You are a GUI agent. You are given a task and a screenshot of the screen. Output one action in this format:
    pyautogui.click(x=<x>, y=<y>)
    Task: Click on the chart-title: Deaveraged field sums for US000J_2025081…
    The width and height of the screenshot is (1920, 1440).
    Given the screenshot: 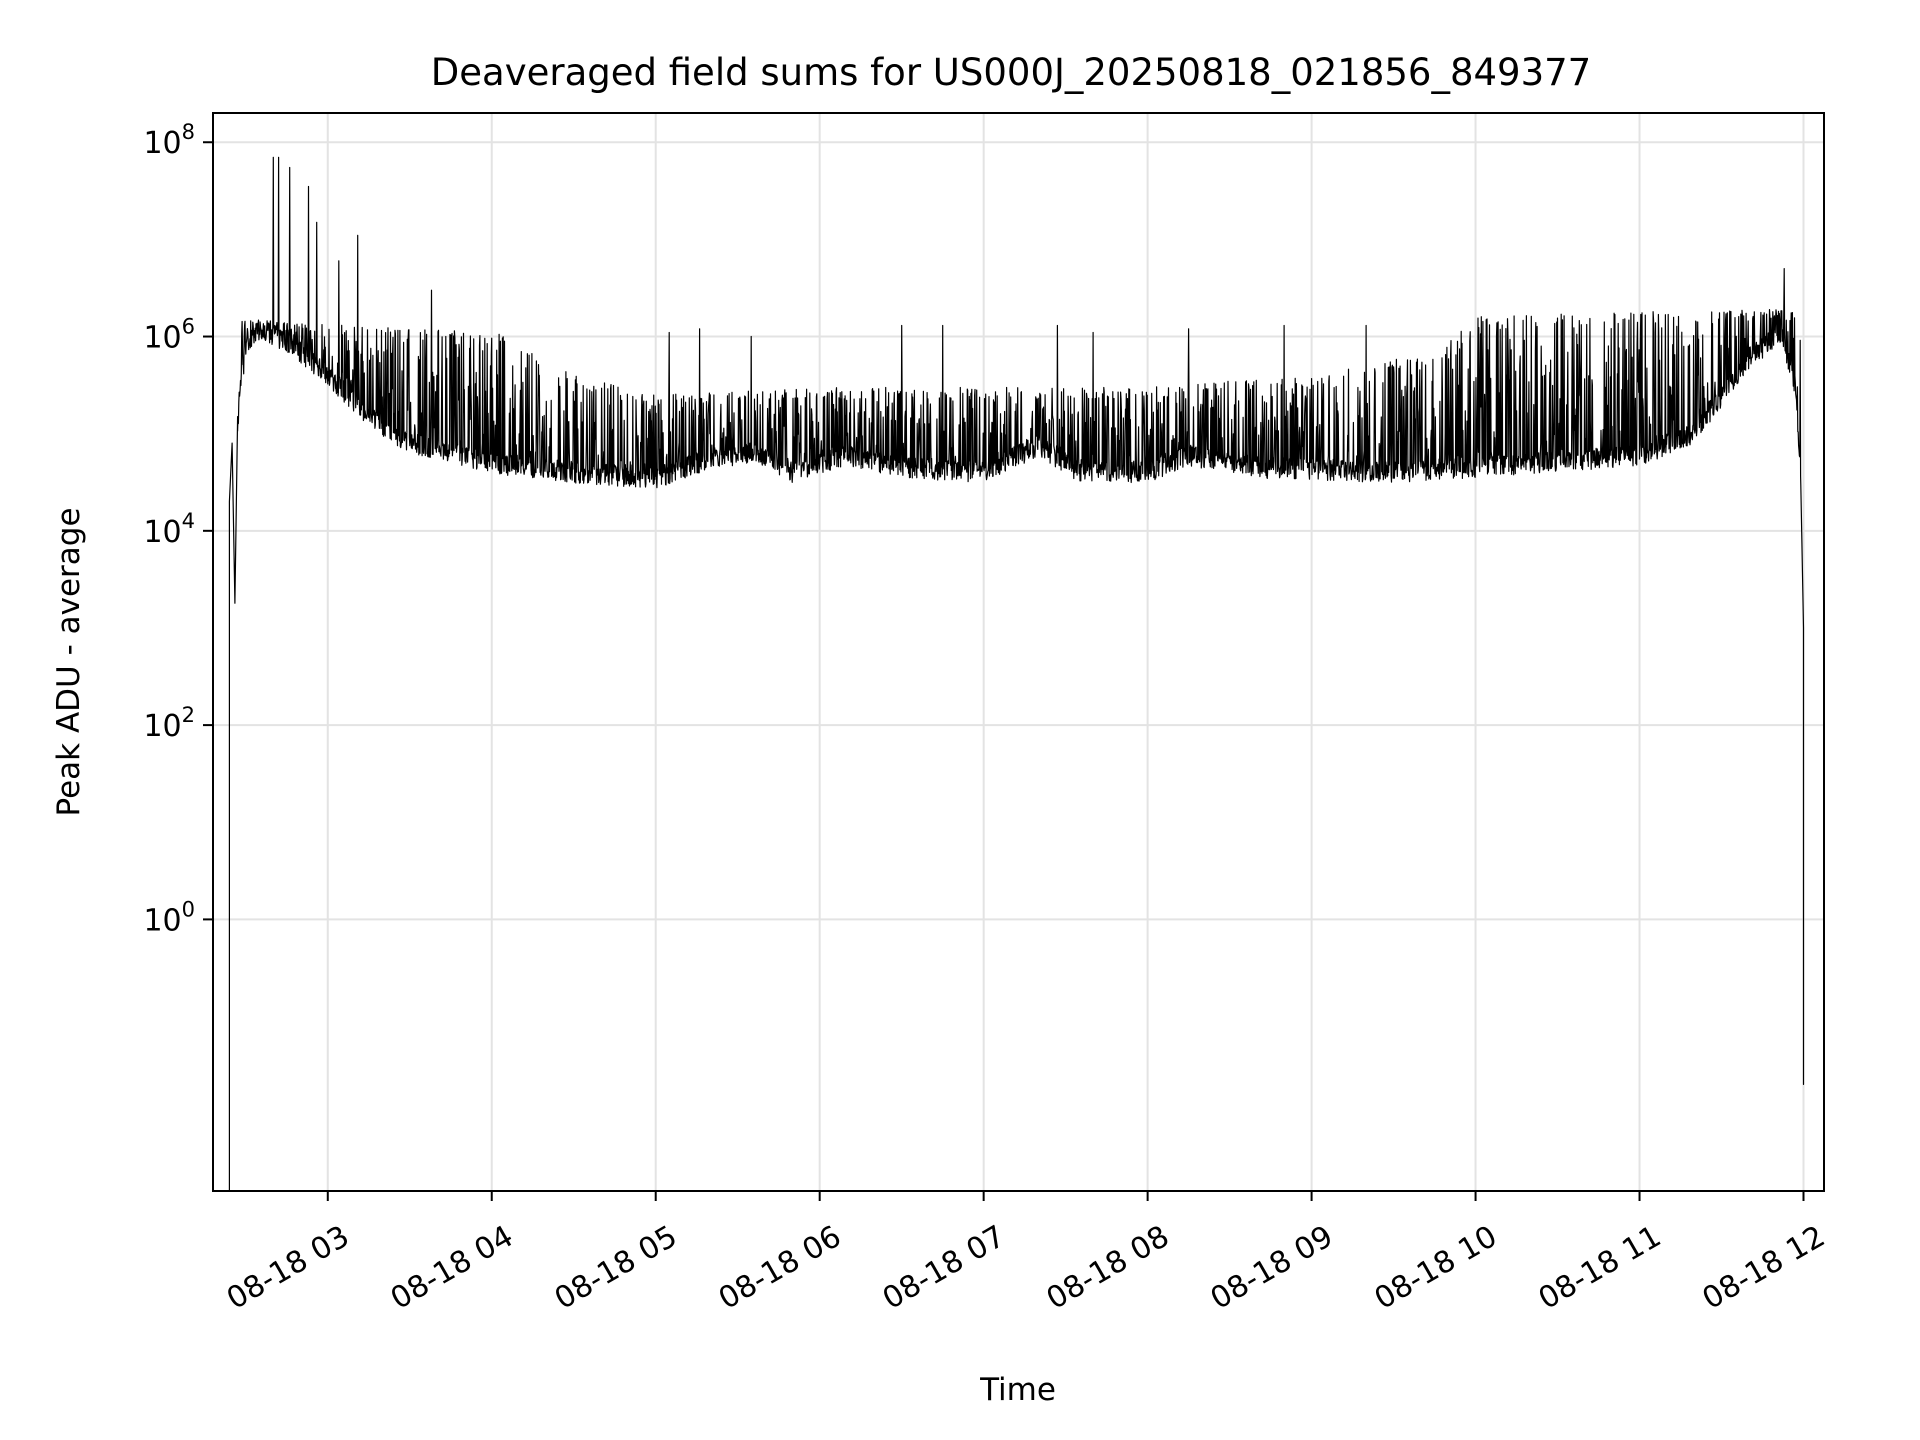 What is the action you would take?
    pyautogui.click(x=1011, y=72)
    